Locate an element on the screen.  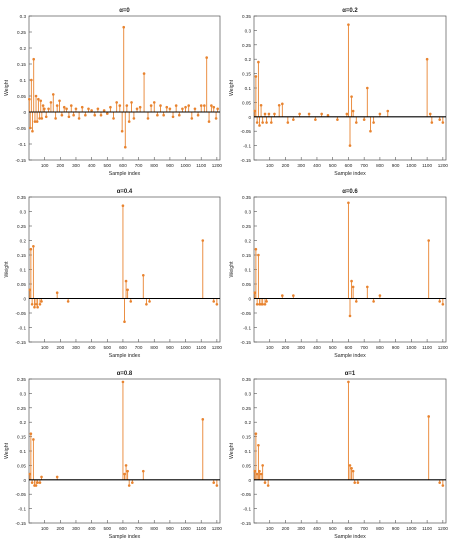
panel-title: α=0.4 is located at coordinates (125, 192).